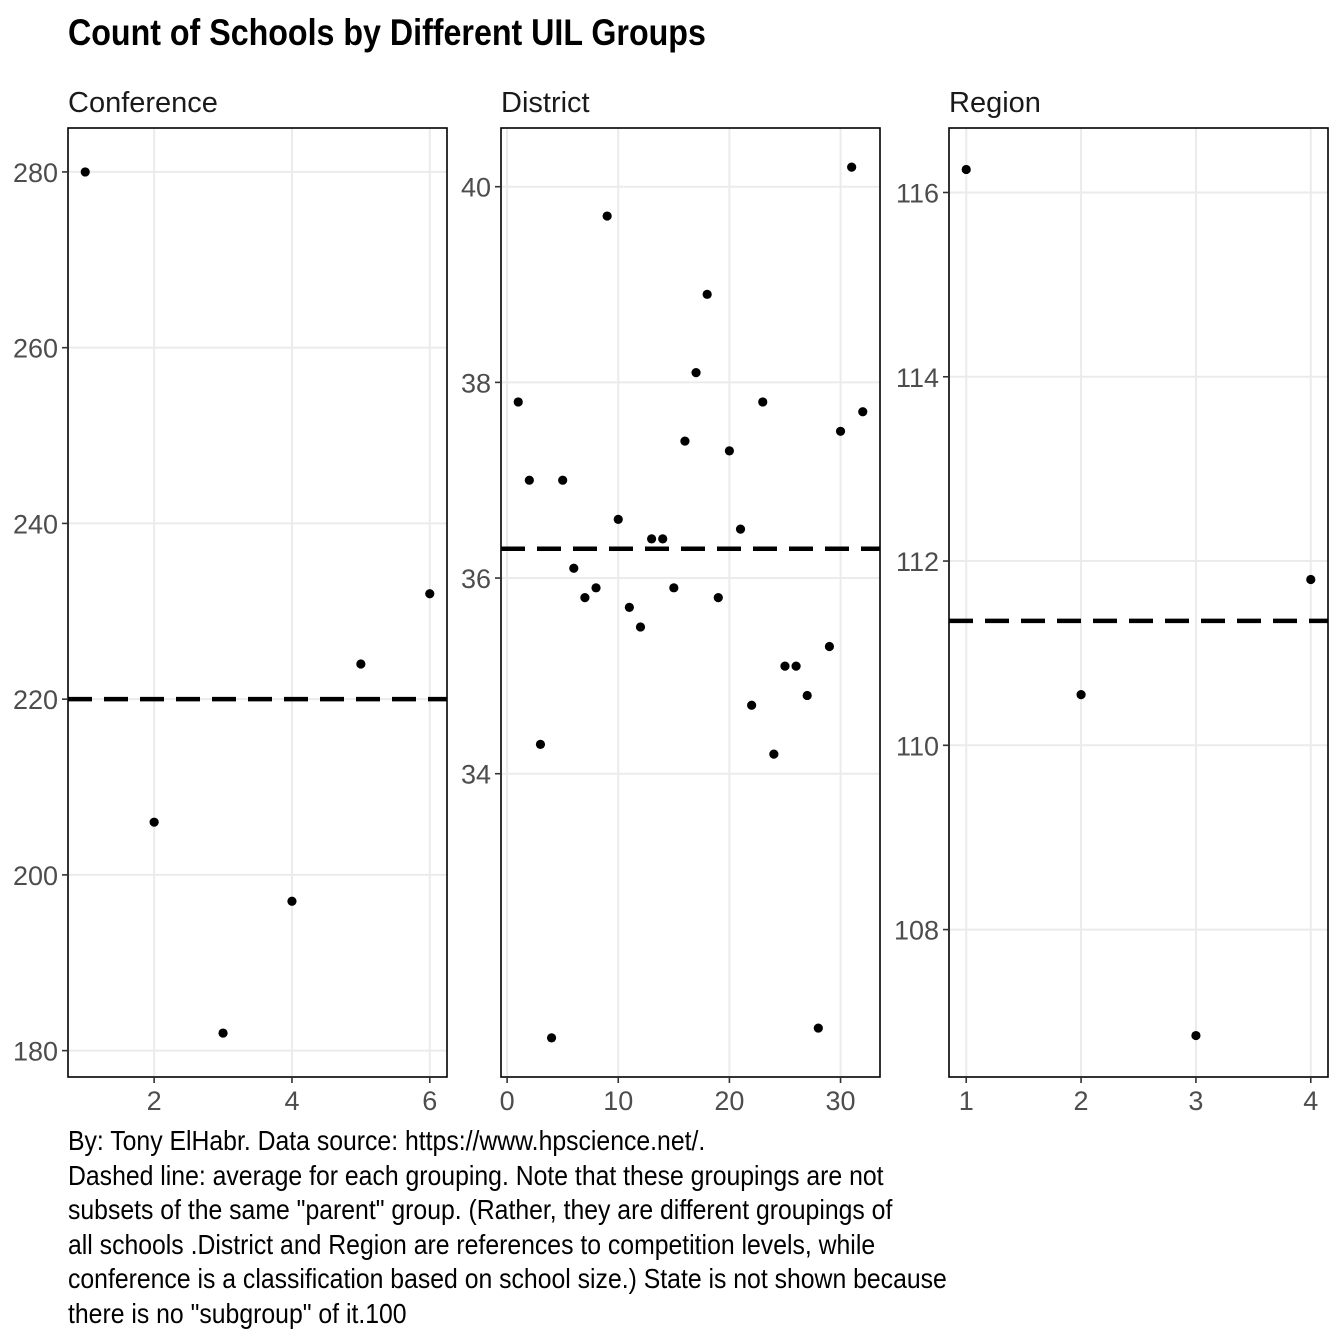 This screenshot has width=1344, height=1344. Describe the element at coordinates (35, 524) in the screenshot. I see `y-tick-label: 240` at that location.